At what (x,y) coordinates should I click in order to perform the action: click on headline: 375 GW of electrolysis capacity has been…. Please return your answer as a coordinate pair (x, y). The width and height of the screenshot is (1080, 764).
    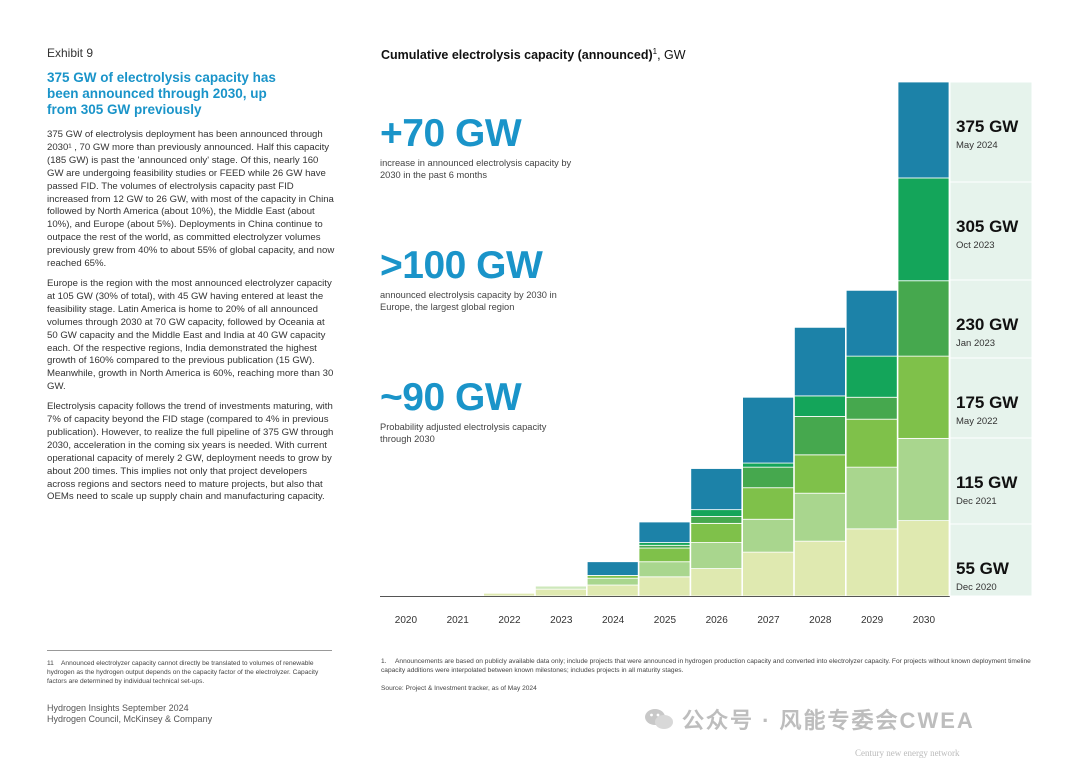
    Looking at the image, I should click on (161, 93).